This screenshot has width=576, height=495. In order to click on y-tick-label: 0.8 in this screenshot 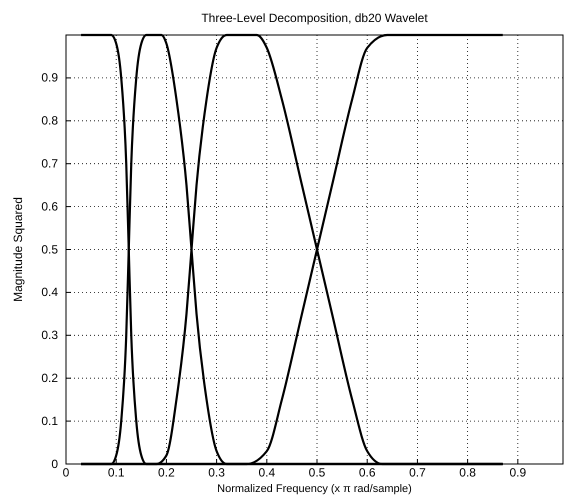, I will do `click(49, 121)`.